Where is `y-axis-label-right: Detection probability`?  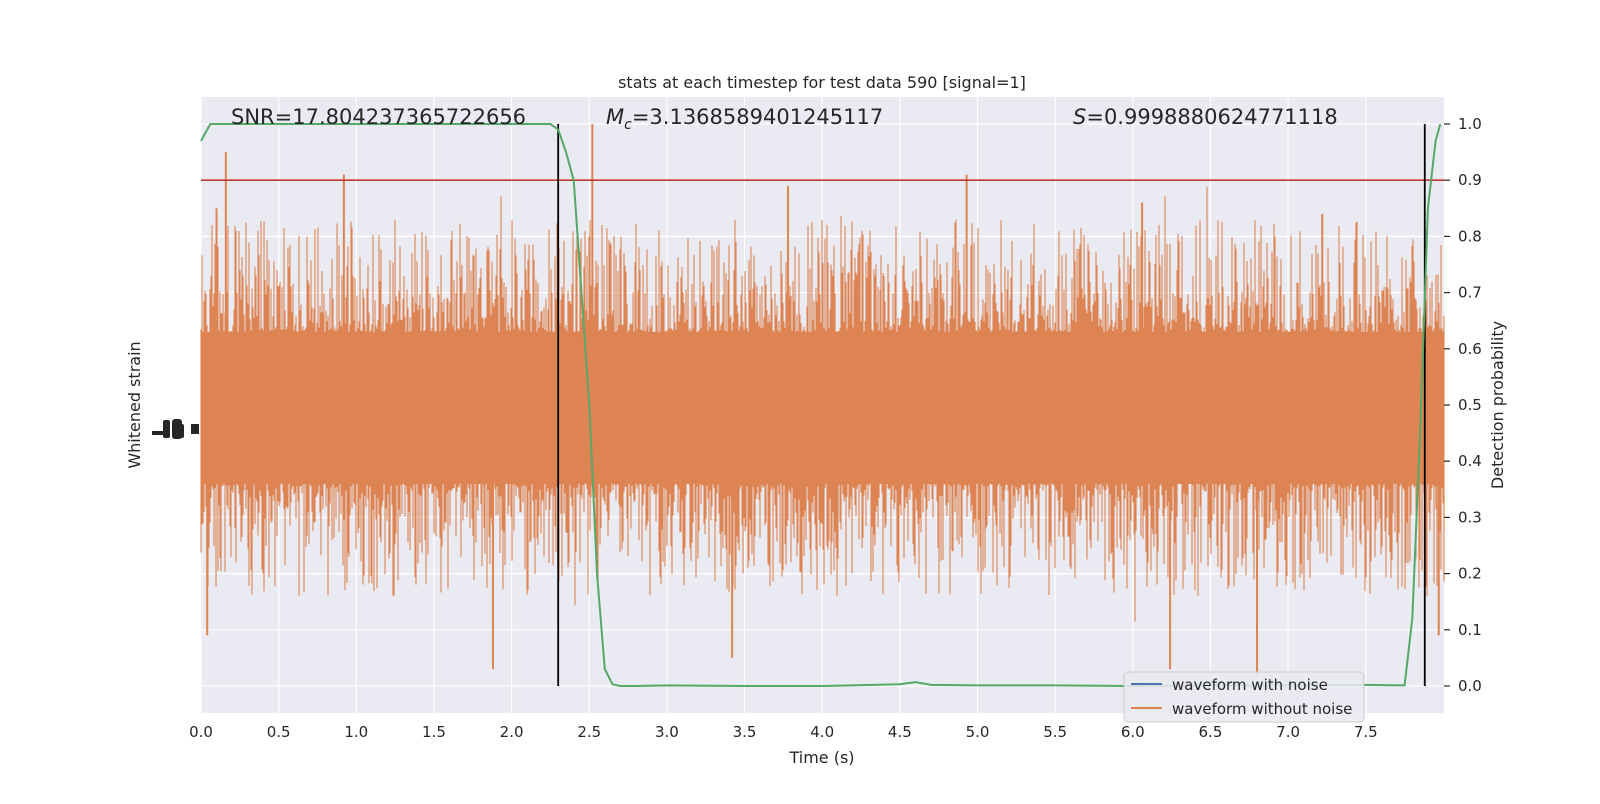 y-axis-label-right: Detection probability is located at coordinates (1497, 405).